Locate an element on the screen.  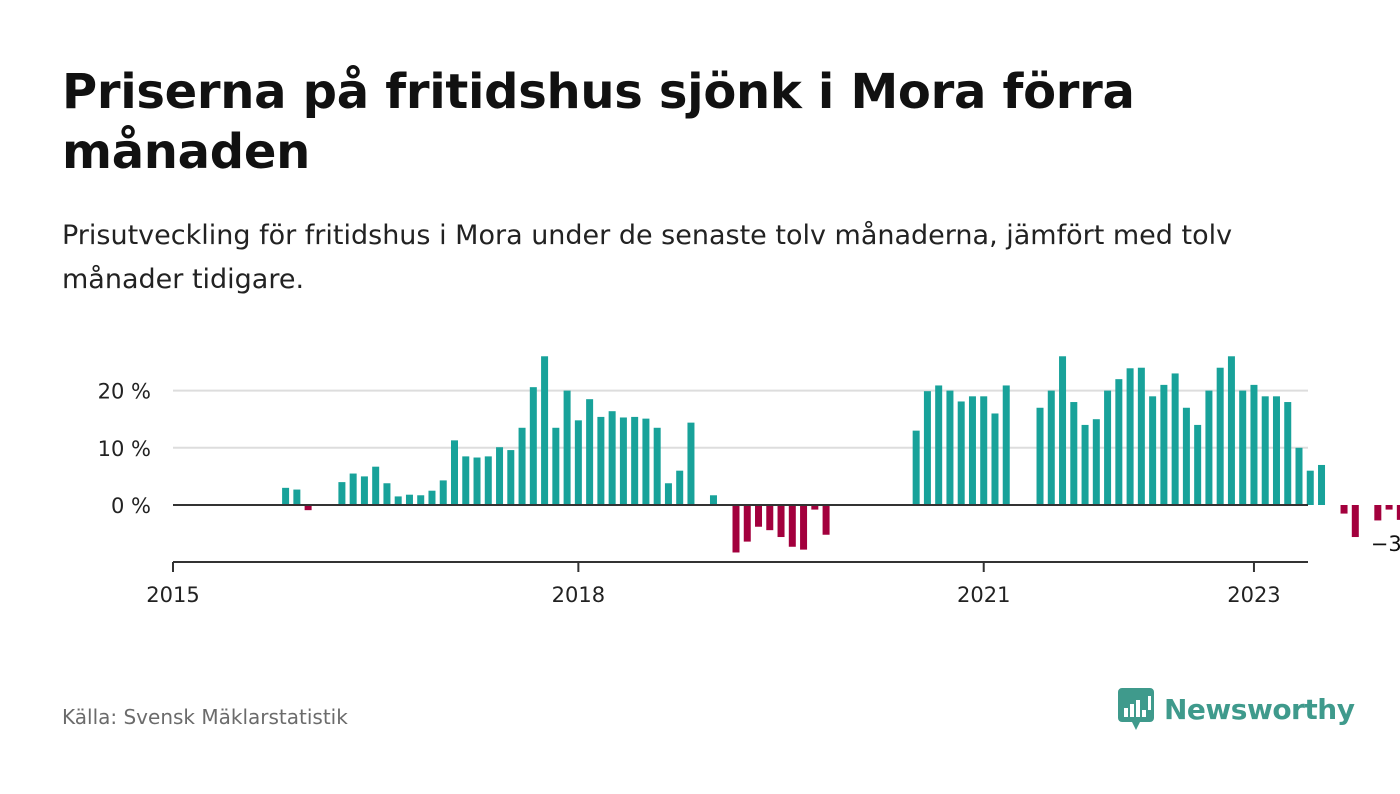
y-tick-label: 10 % is located at coordinates (124, 449).